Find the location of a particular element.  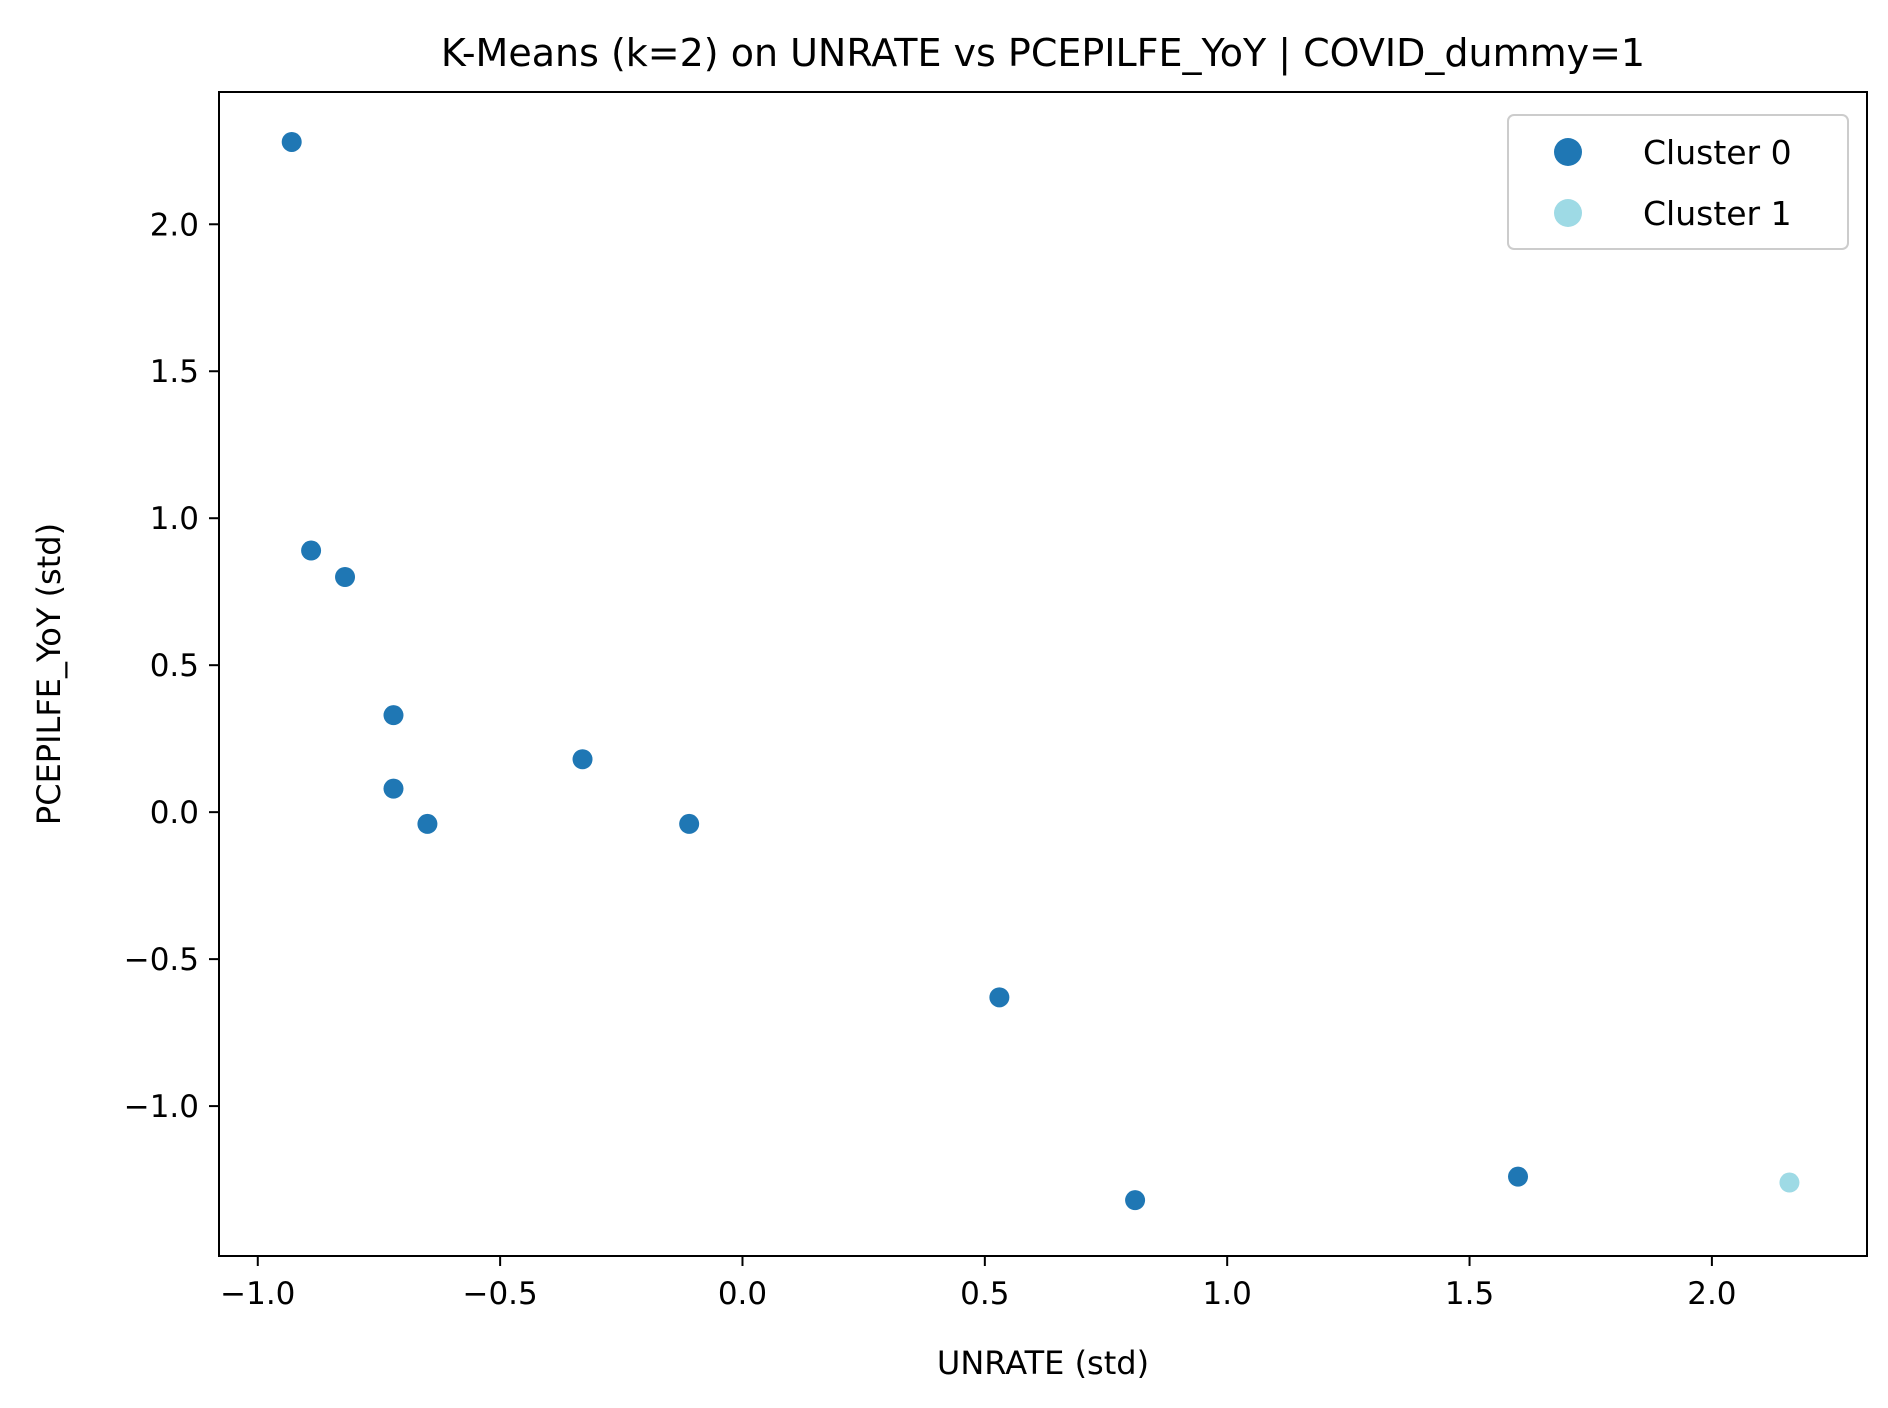

x-tick-label: −1.0 is located at coordinates (257, 1294).